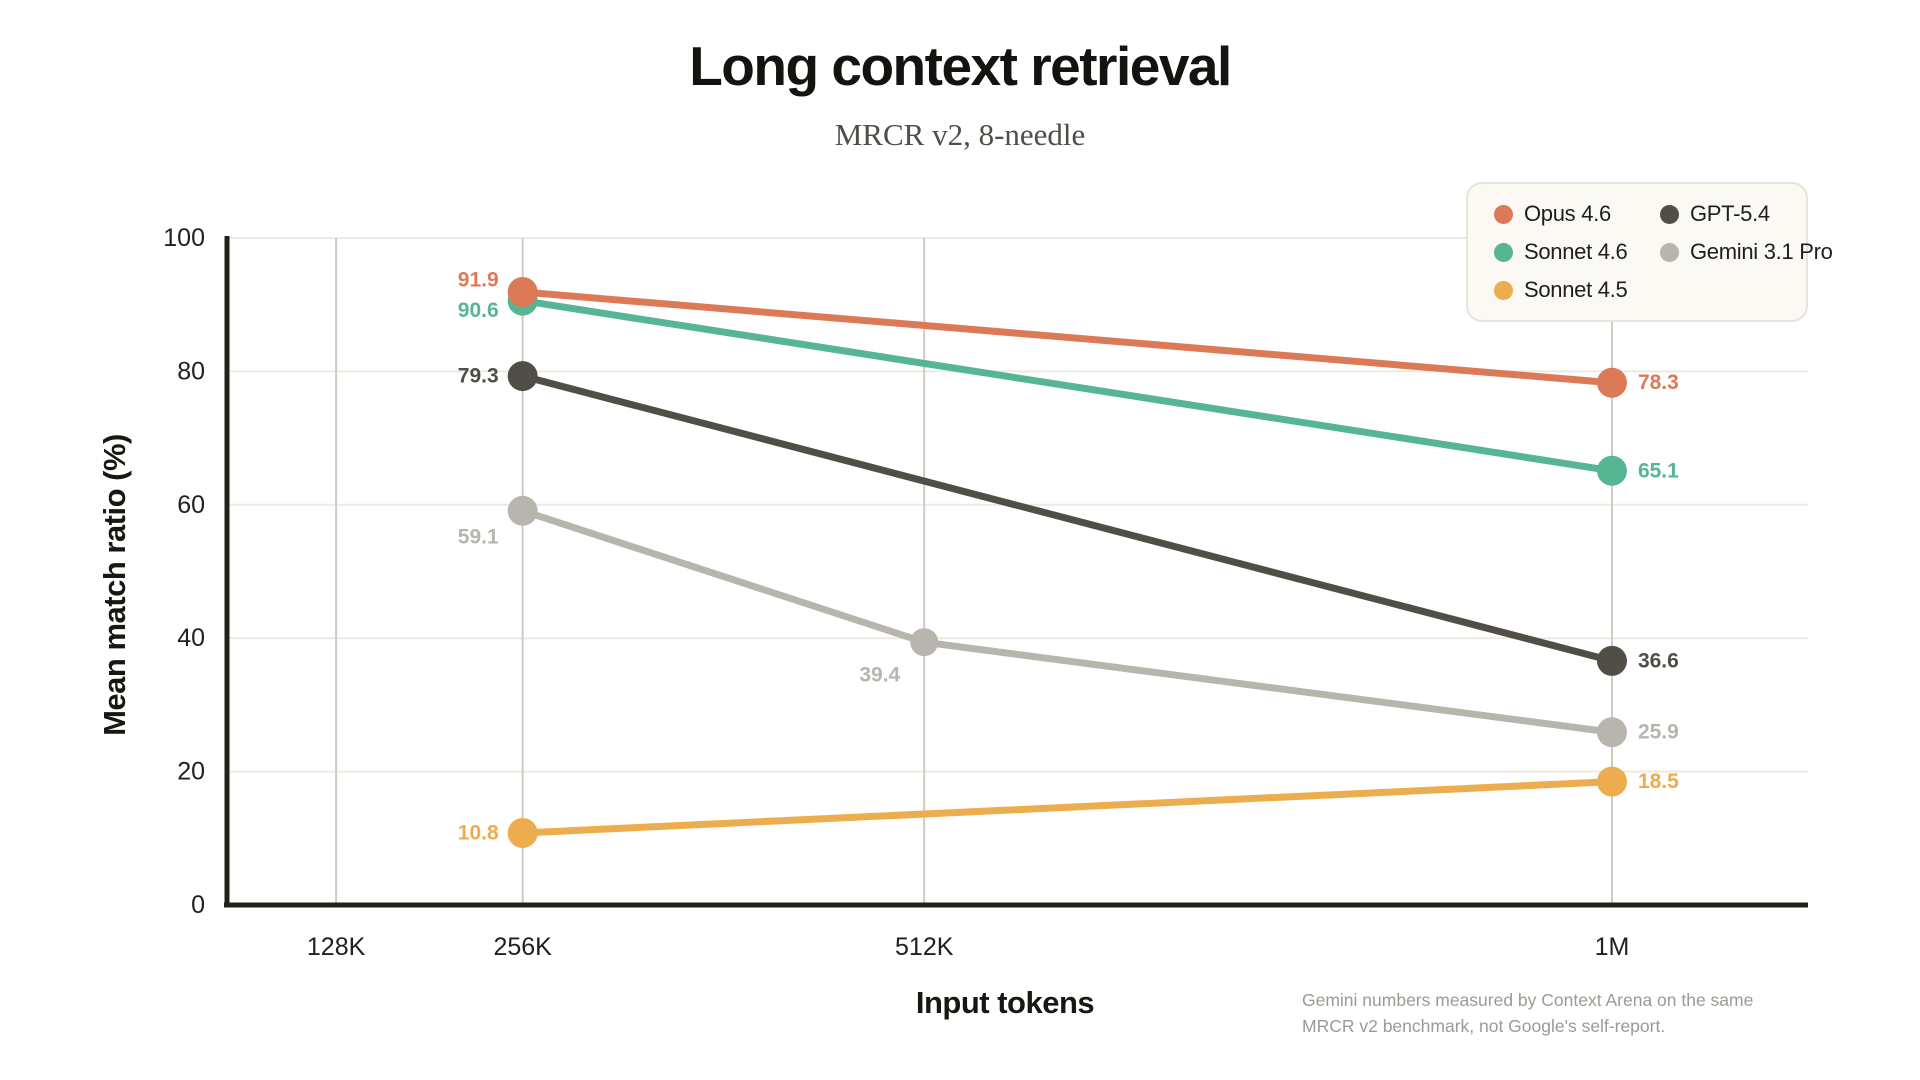 This screenshot has height=1080, width=1920. What do you see at coordinates (522, 376) in the screenshot?
I see `data-point-gpt-5.4-256K` at bounding box center [522, 376].